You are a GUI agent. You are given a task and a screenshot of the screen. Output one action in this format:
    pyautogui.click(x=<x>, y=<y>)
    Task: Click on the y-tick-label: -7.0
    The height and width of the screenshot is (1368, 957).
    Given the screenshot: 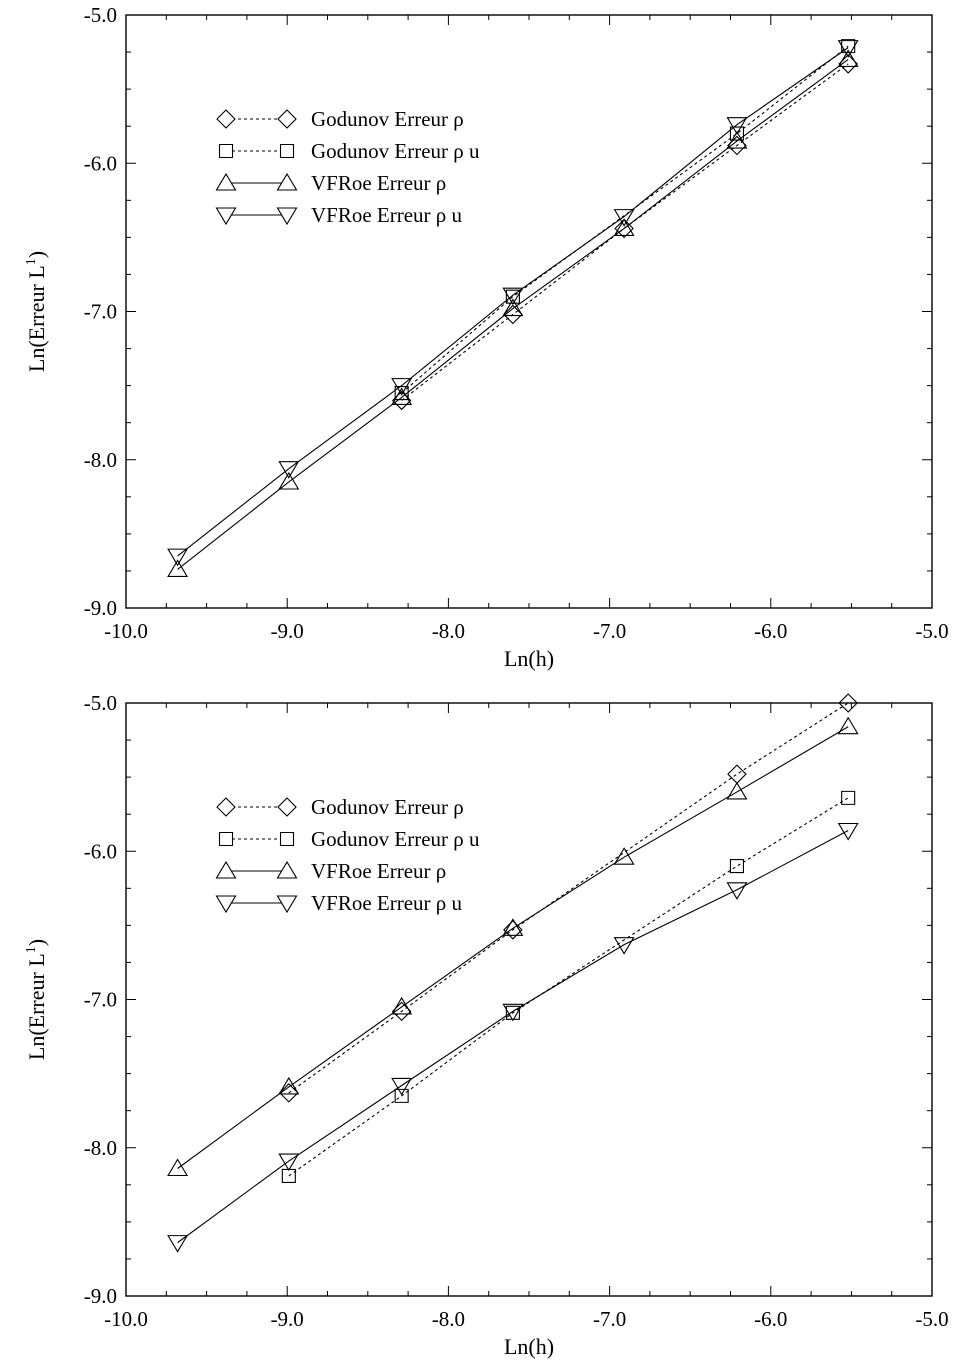 What is the action you would take?
    pyautogui.click(x=100, y=312)
    